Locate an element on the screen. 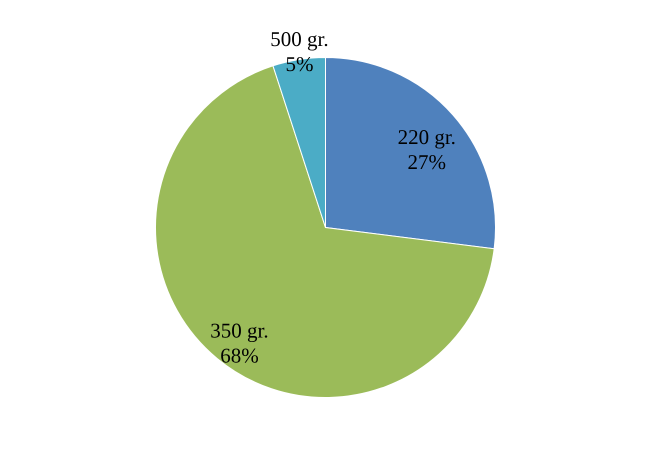 The height and width of the screenshot is (457, 647). data-label: 5% is located at coordinates (299, 64).